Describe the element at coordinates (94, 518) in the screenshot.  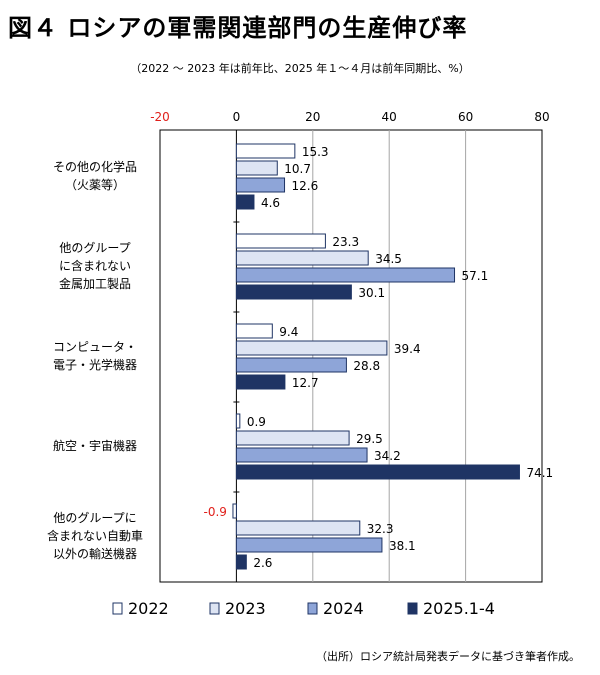
I see `category-label-line: 他のグループに` at that location.